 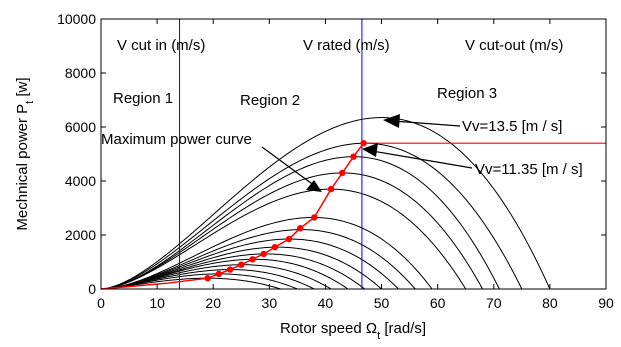 What do you see at coordinates (157, 303) in the screenshot?
I see `x-tick-label: 10` at bounding box center [157, 303].